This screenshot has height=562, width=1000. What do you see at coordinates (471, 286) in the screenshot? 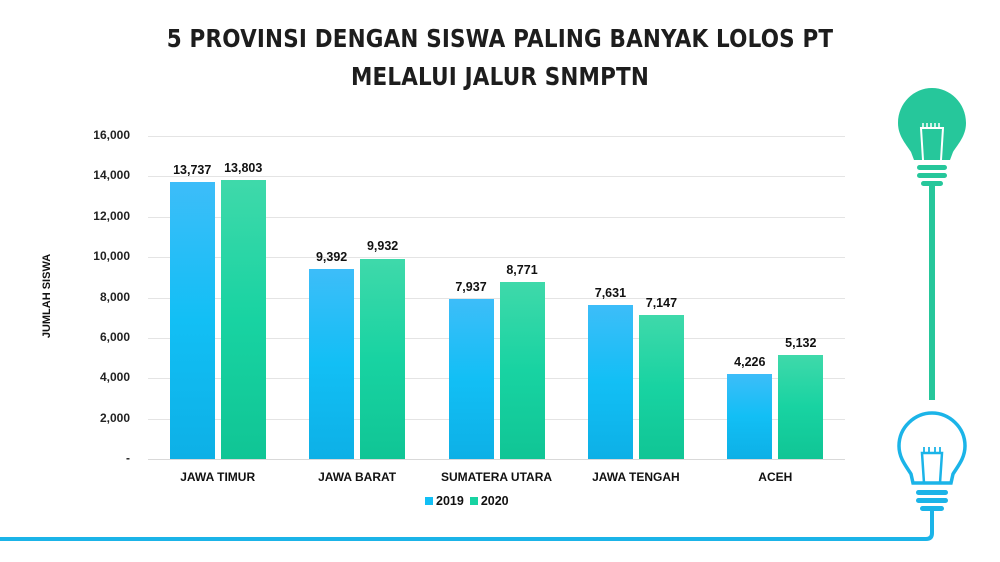
I see `data-label: 7,937` at bounding box center [471, 286].